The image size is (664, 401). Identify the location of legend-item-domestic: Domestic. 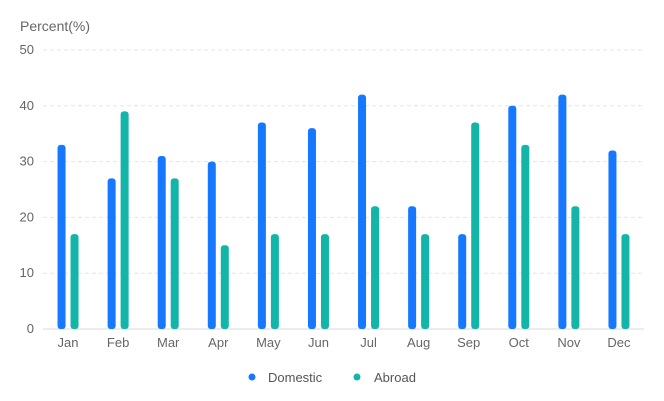
(285, 377).